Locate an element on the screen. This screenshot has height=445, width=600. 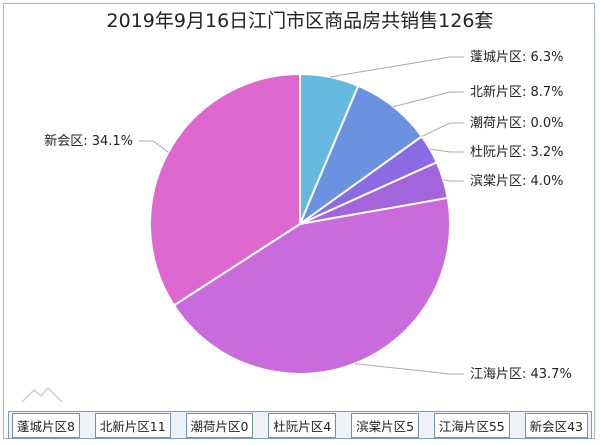
slice-label: 杜阮片区: 3.2% is located at coordinates (517, 152).